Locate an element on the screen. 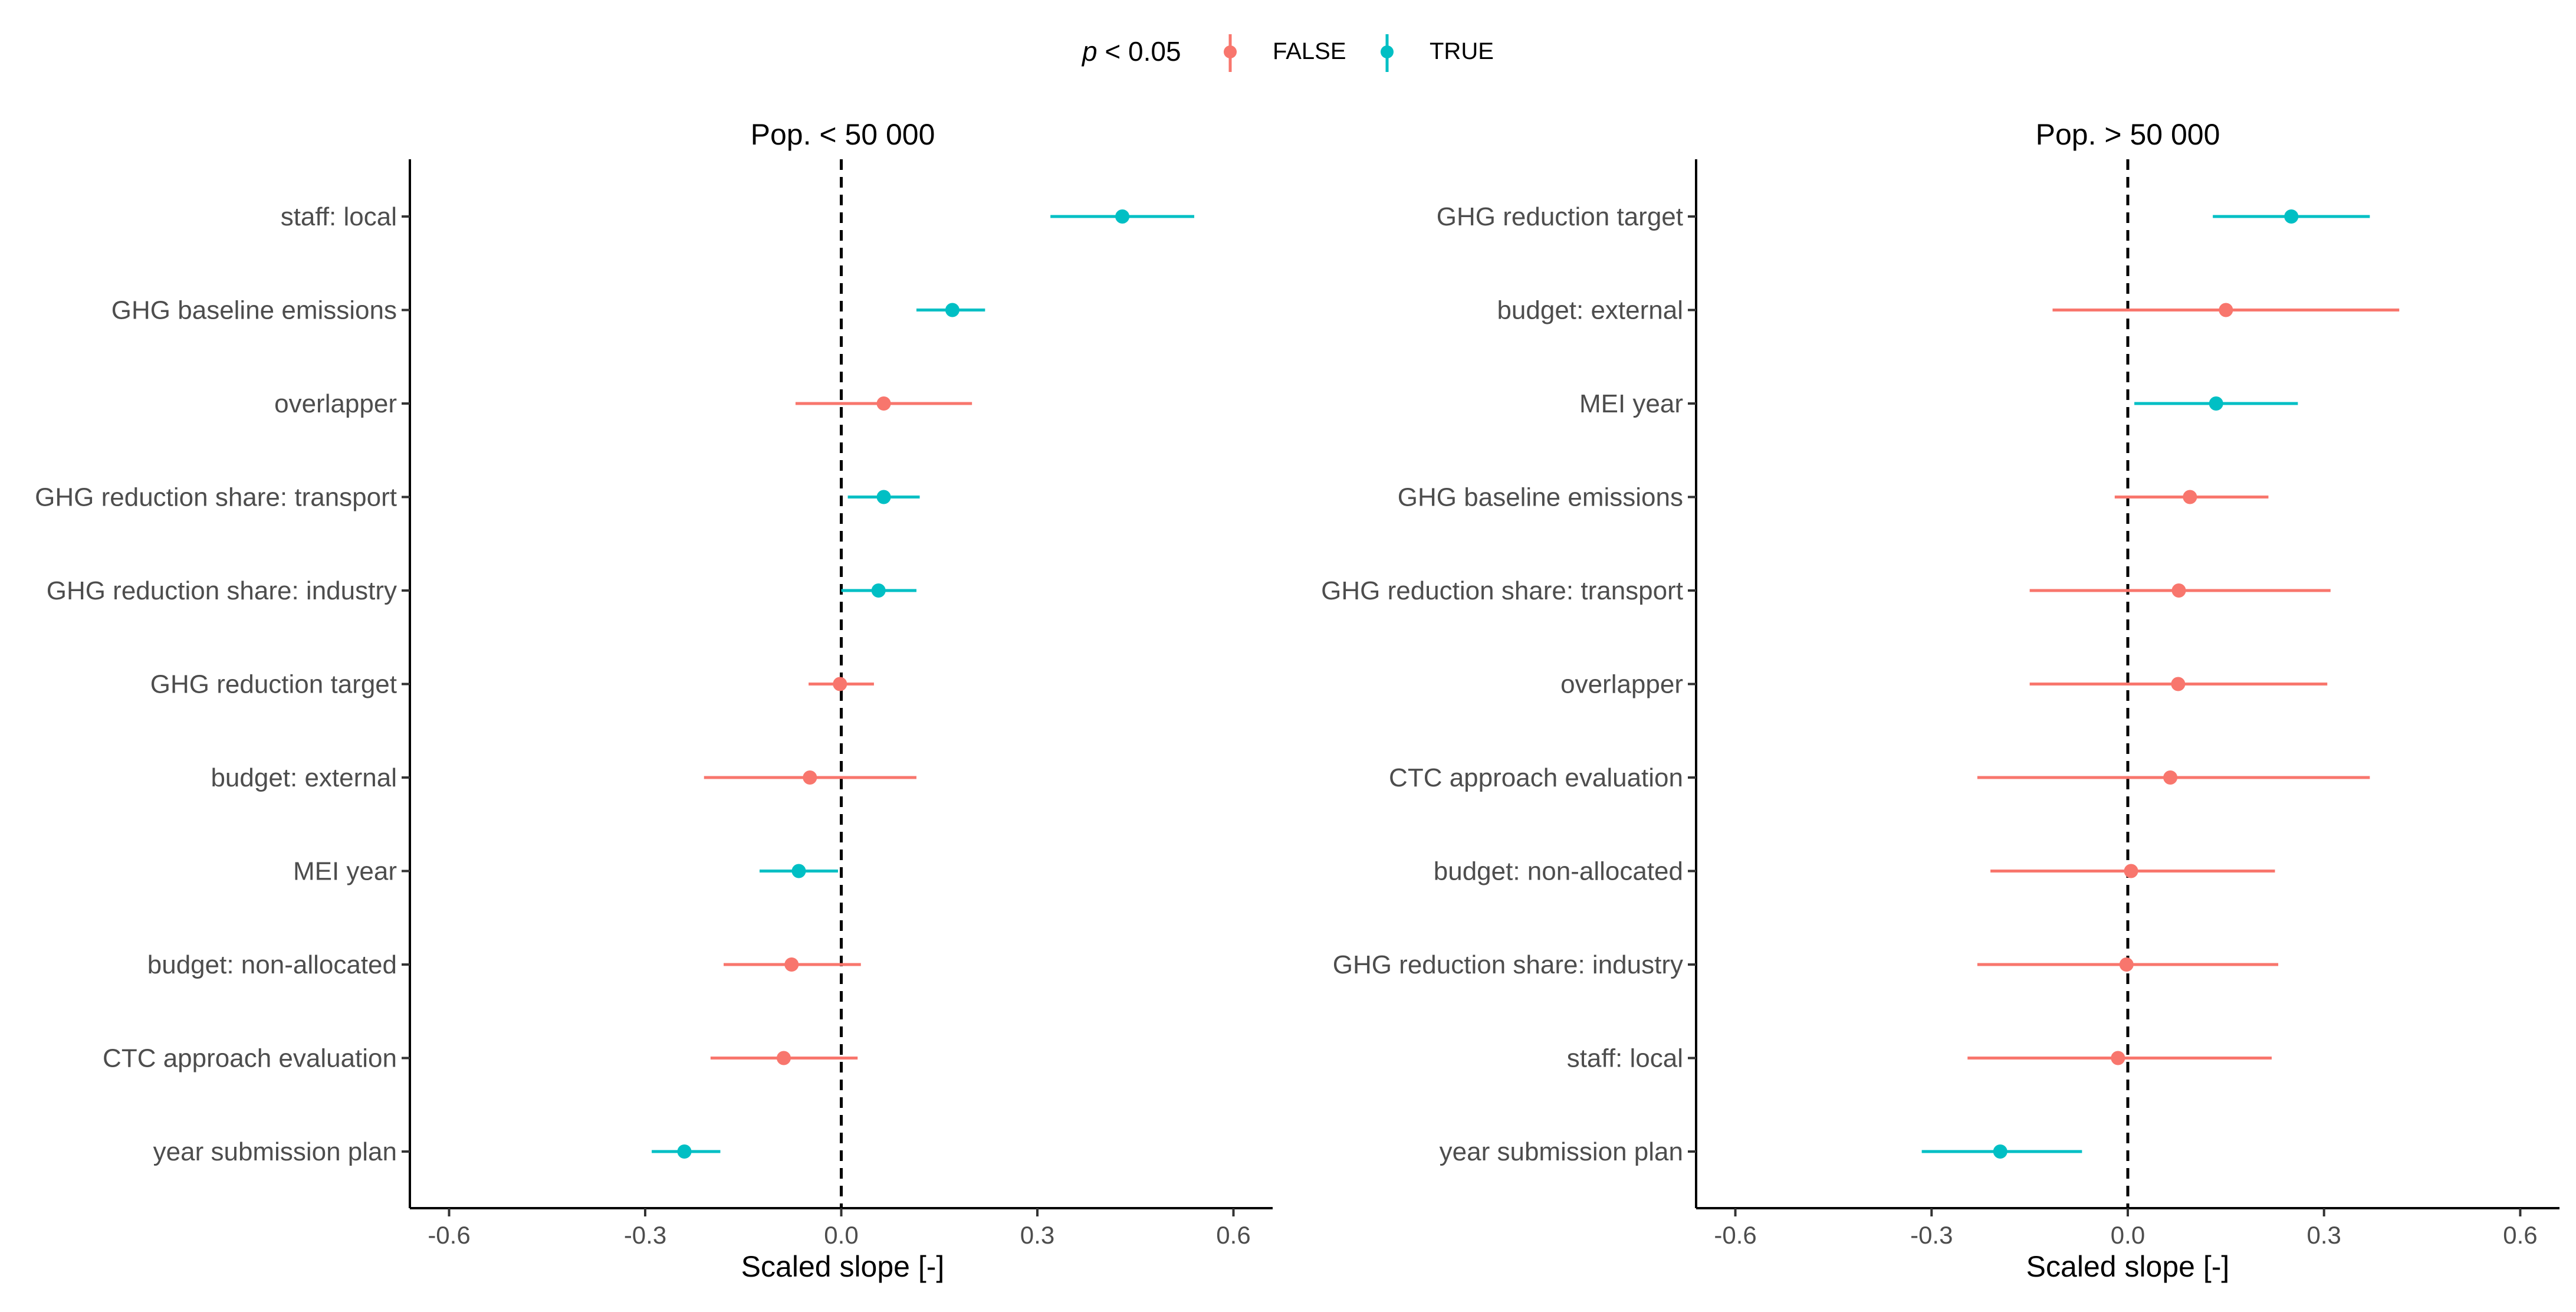 The width and height of the screenshot is (2576, 1312). panel-title: Pop. < 50 000 is located at coordinates (843, 134).